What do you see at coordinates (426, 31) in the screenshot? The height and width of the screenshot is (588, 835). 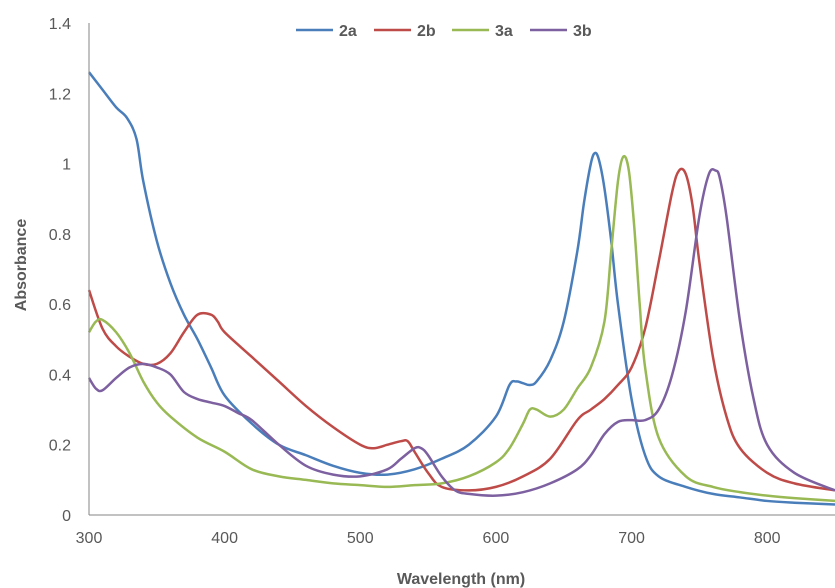 I see `legend-label-2b: 2b` at bounding box center [426, 31].